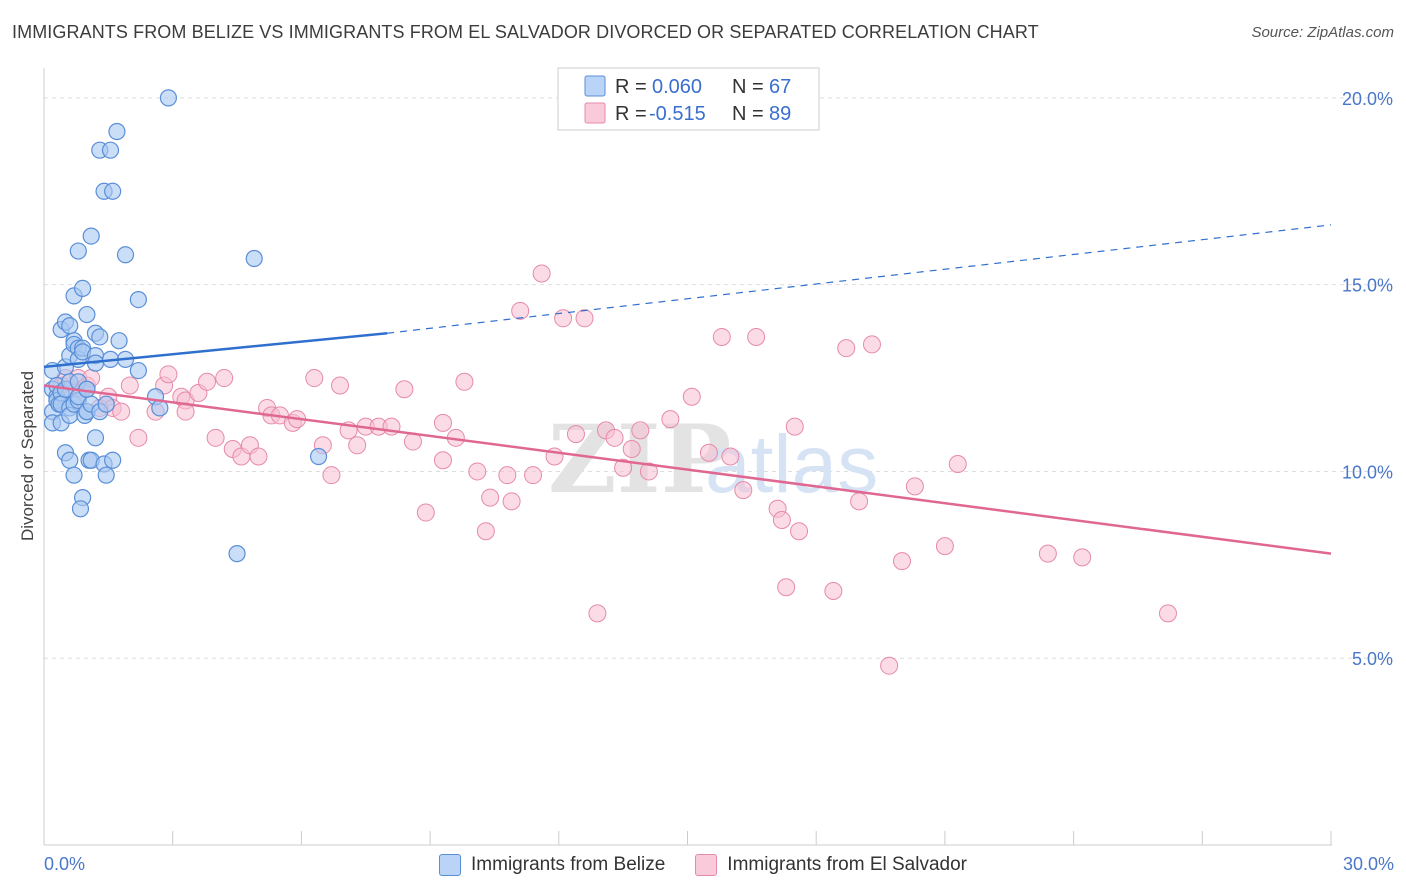 This screenshot has height=892, width=1406. Describe the element at coordinates (1372, 659) in the screenshot. I see `y-tick-label: 5.0%` at that location.